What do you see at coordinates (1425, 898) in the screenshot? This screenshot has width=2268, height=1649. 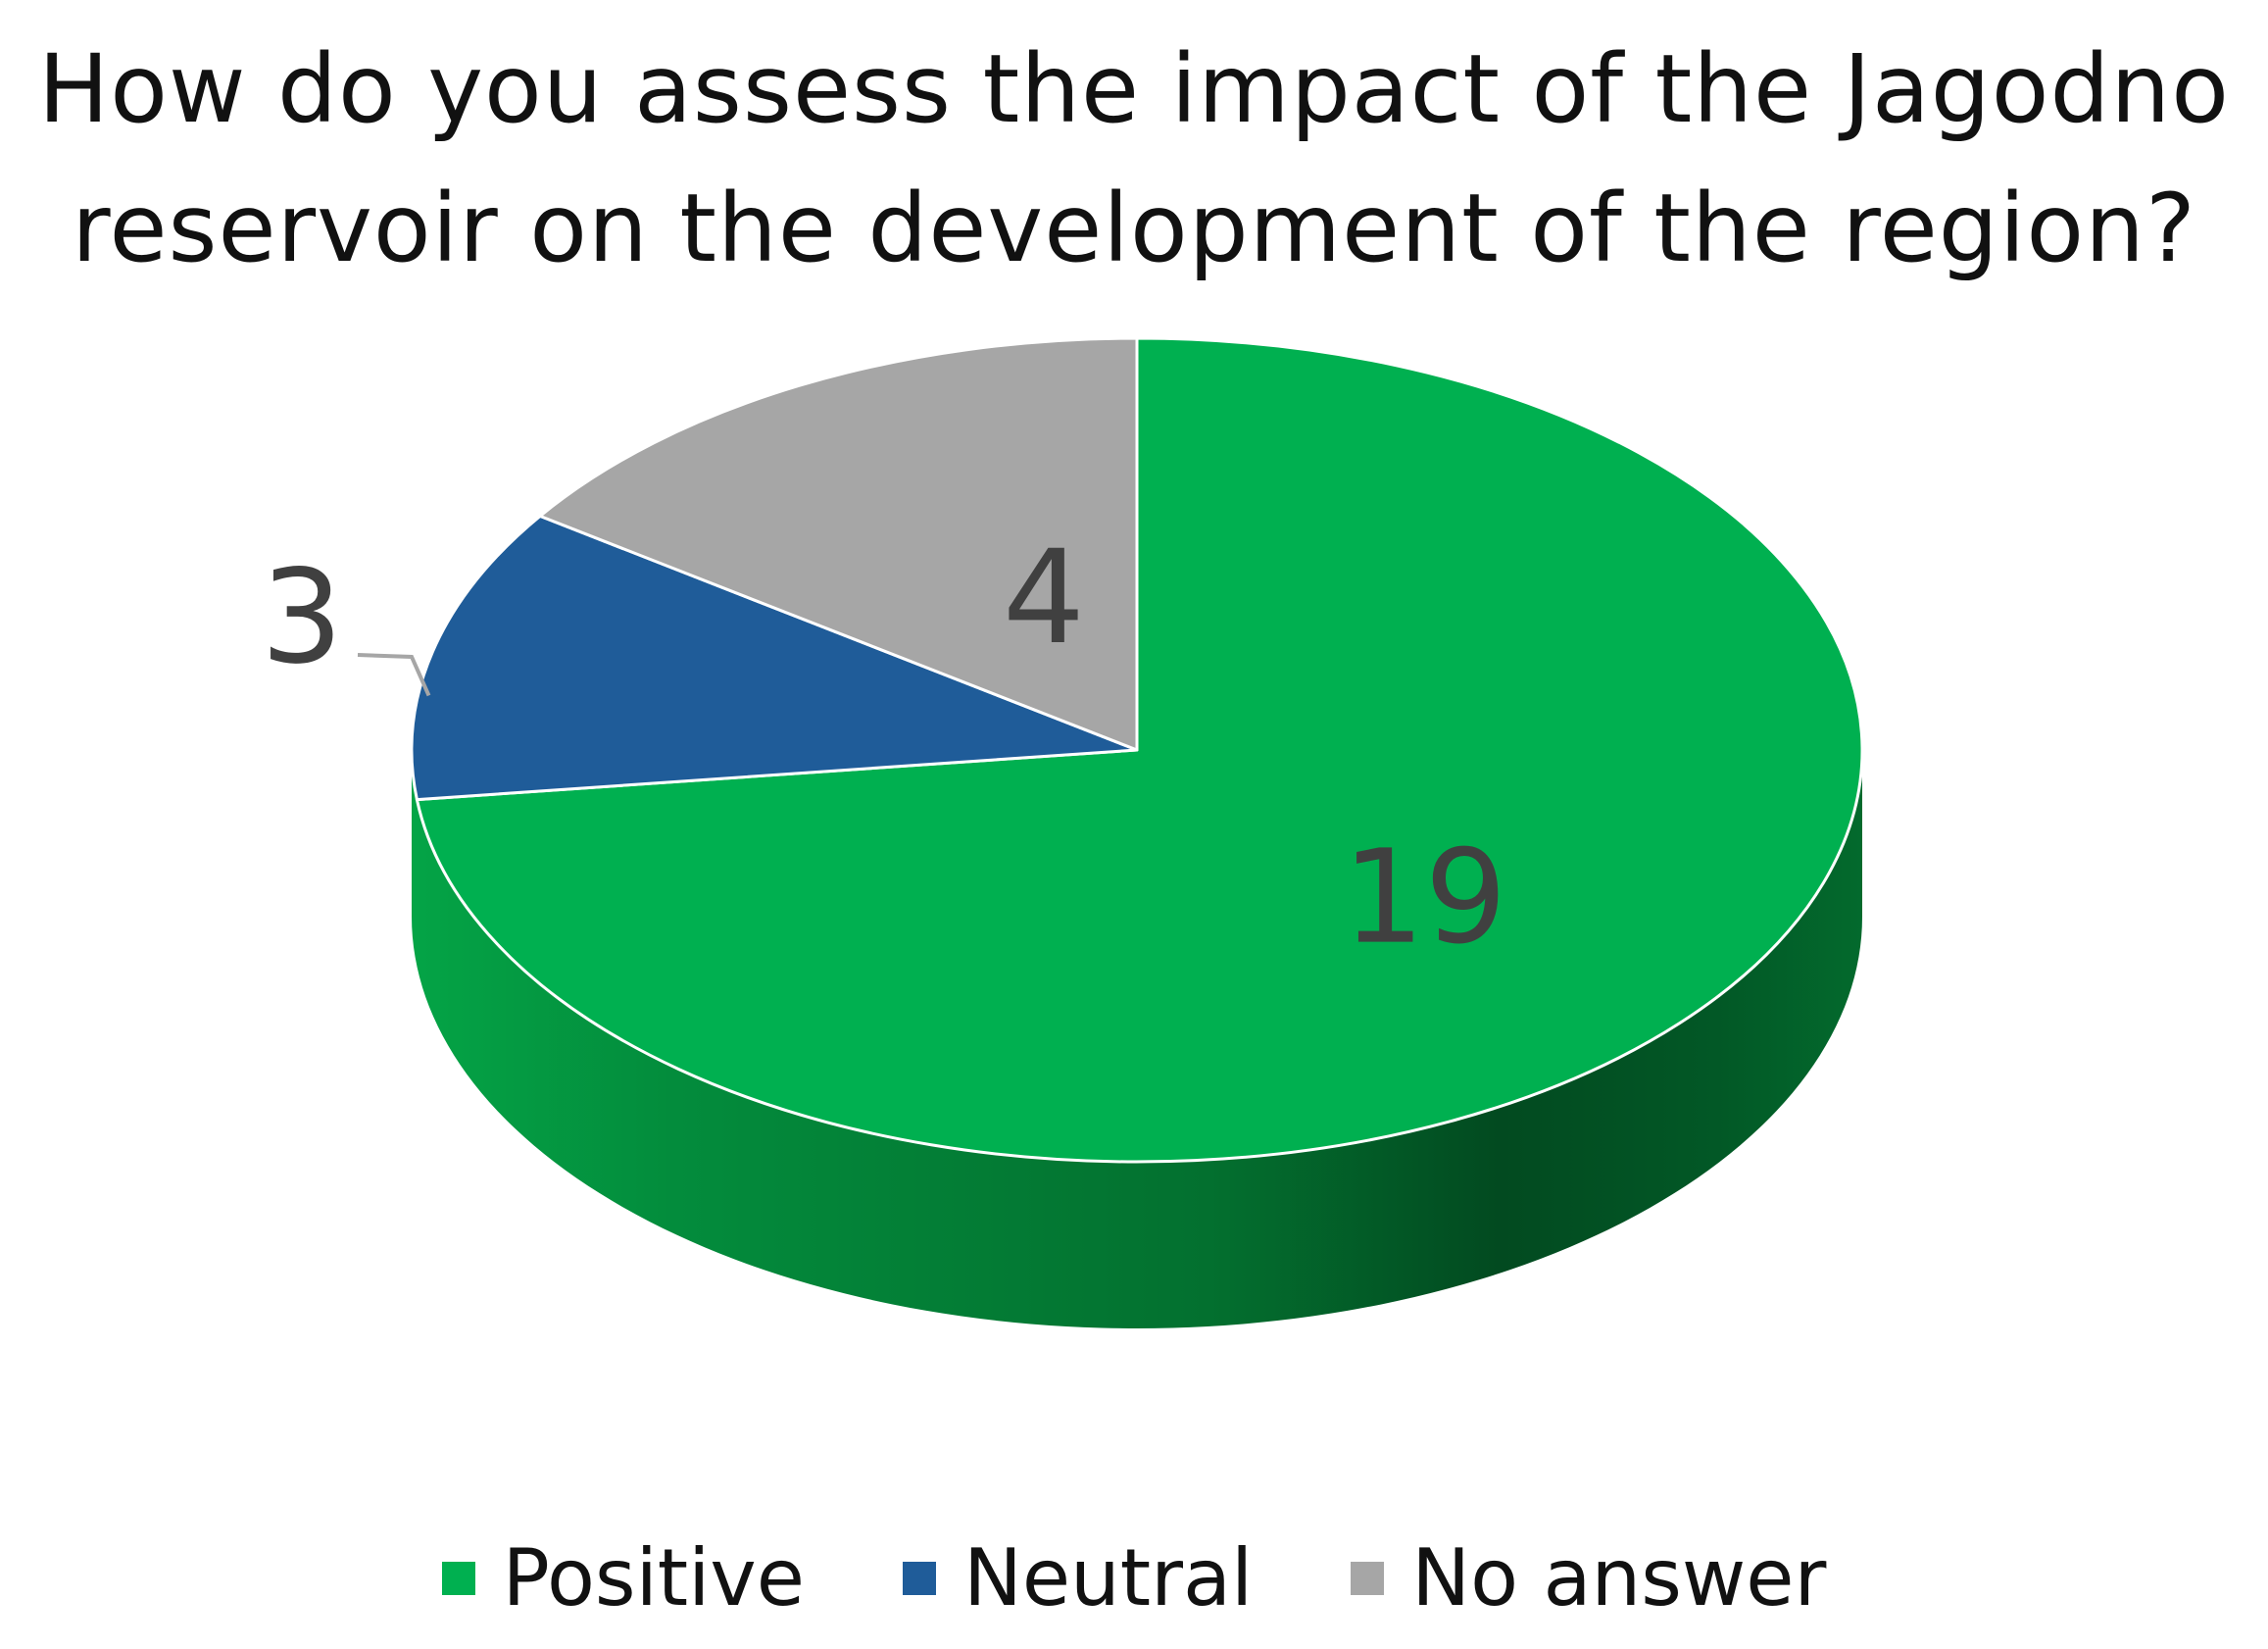 I see `data-label-positive: 19` at bounding box center [1425, 898].